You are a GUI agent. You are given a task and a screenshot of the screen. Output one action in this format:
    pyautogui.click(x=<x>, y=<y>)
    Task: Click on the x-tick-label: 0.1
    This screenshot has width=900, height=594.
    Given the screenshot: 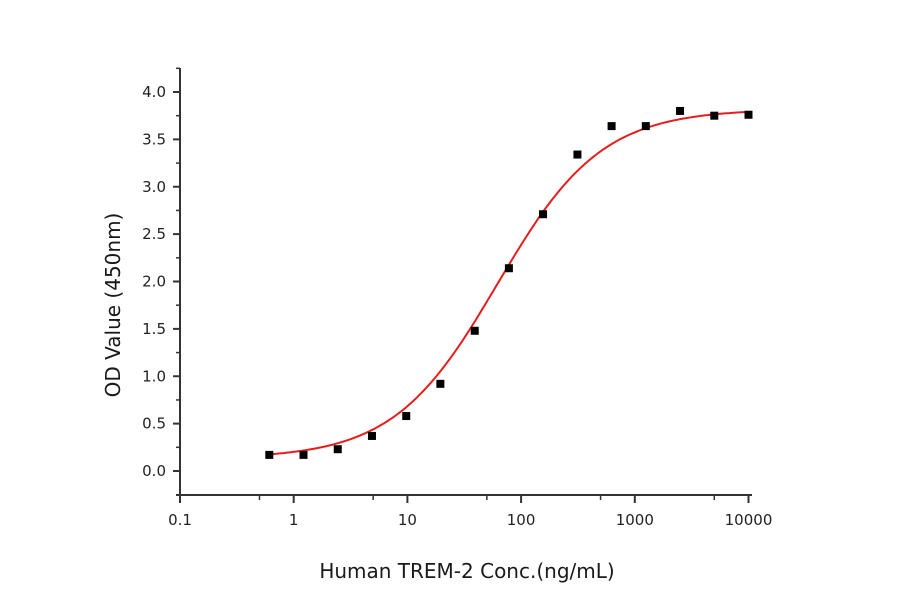 What is the action you would take?
    pyautogui.click(x=180, y=520)
    